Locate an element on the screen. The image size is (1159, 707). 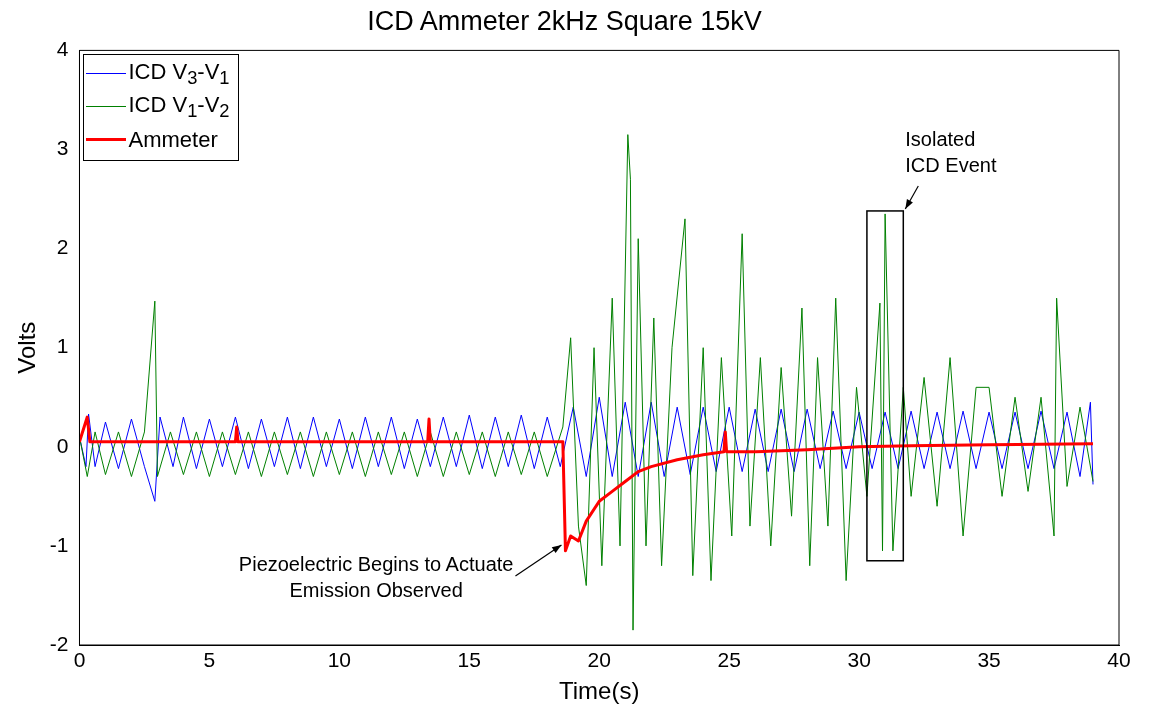
x-tick-label: 30 is located at coordinates (859, 660).